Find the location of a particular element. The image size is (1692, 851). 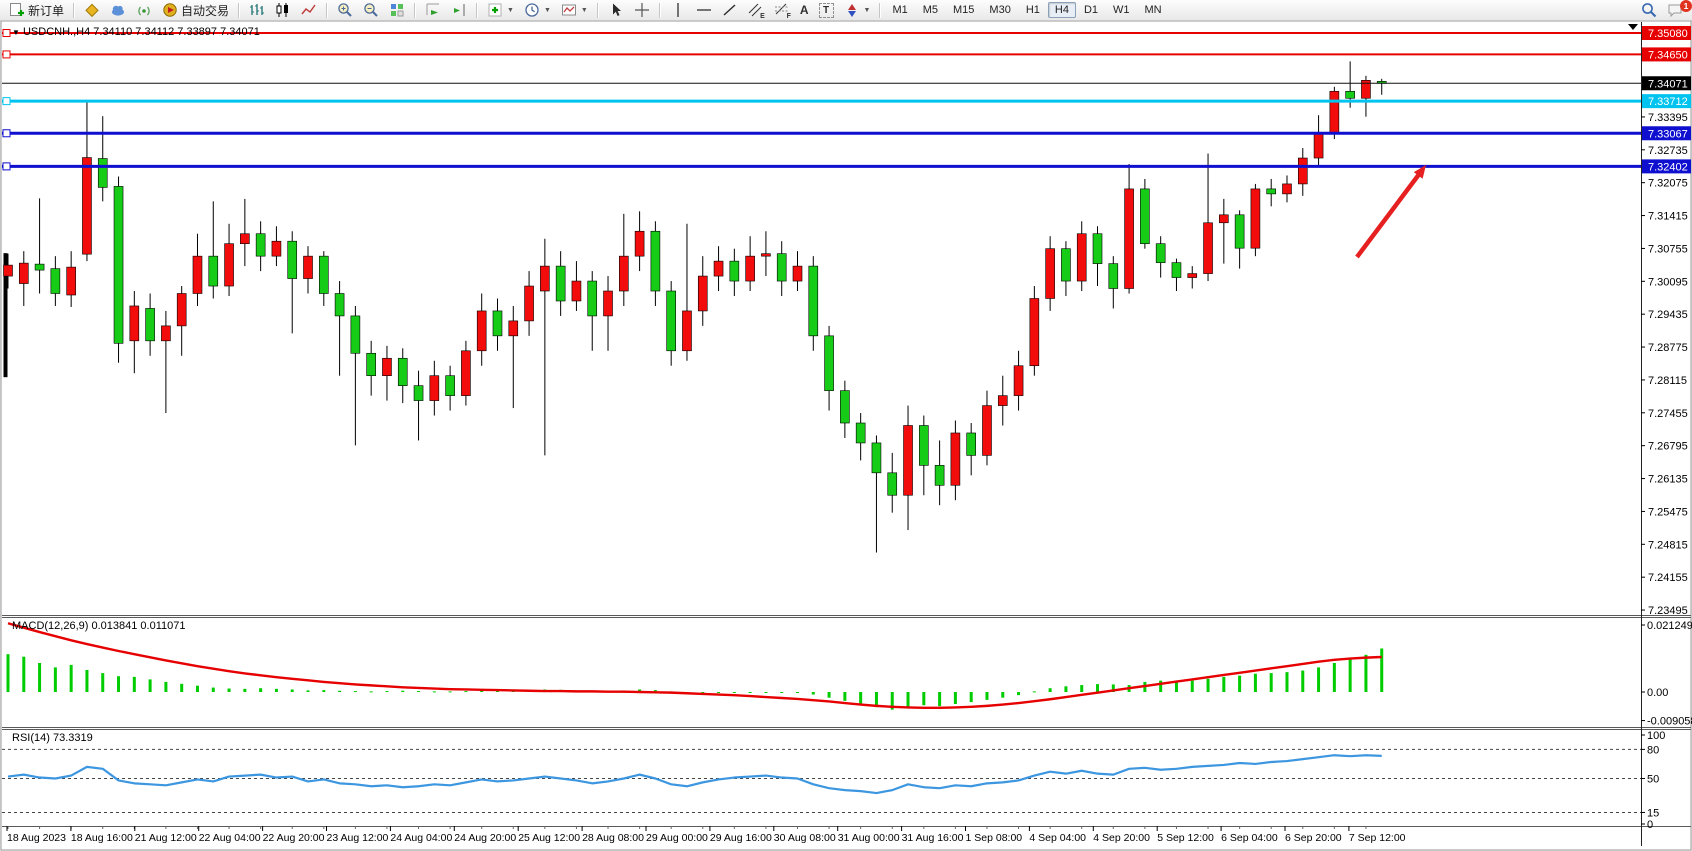

cursor-icon is located at coordinates (616, 10).